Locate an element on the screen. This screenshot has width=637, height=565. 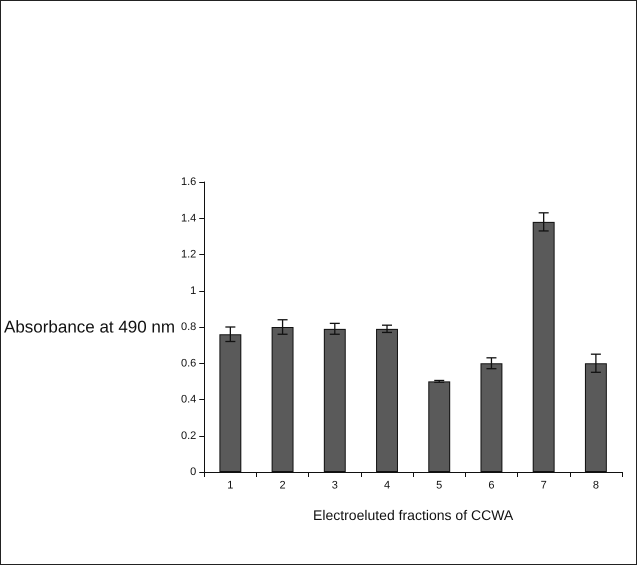
y-tick-label: 0 is located at coordinates (193, 472).